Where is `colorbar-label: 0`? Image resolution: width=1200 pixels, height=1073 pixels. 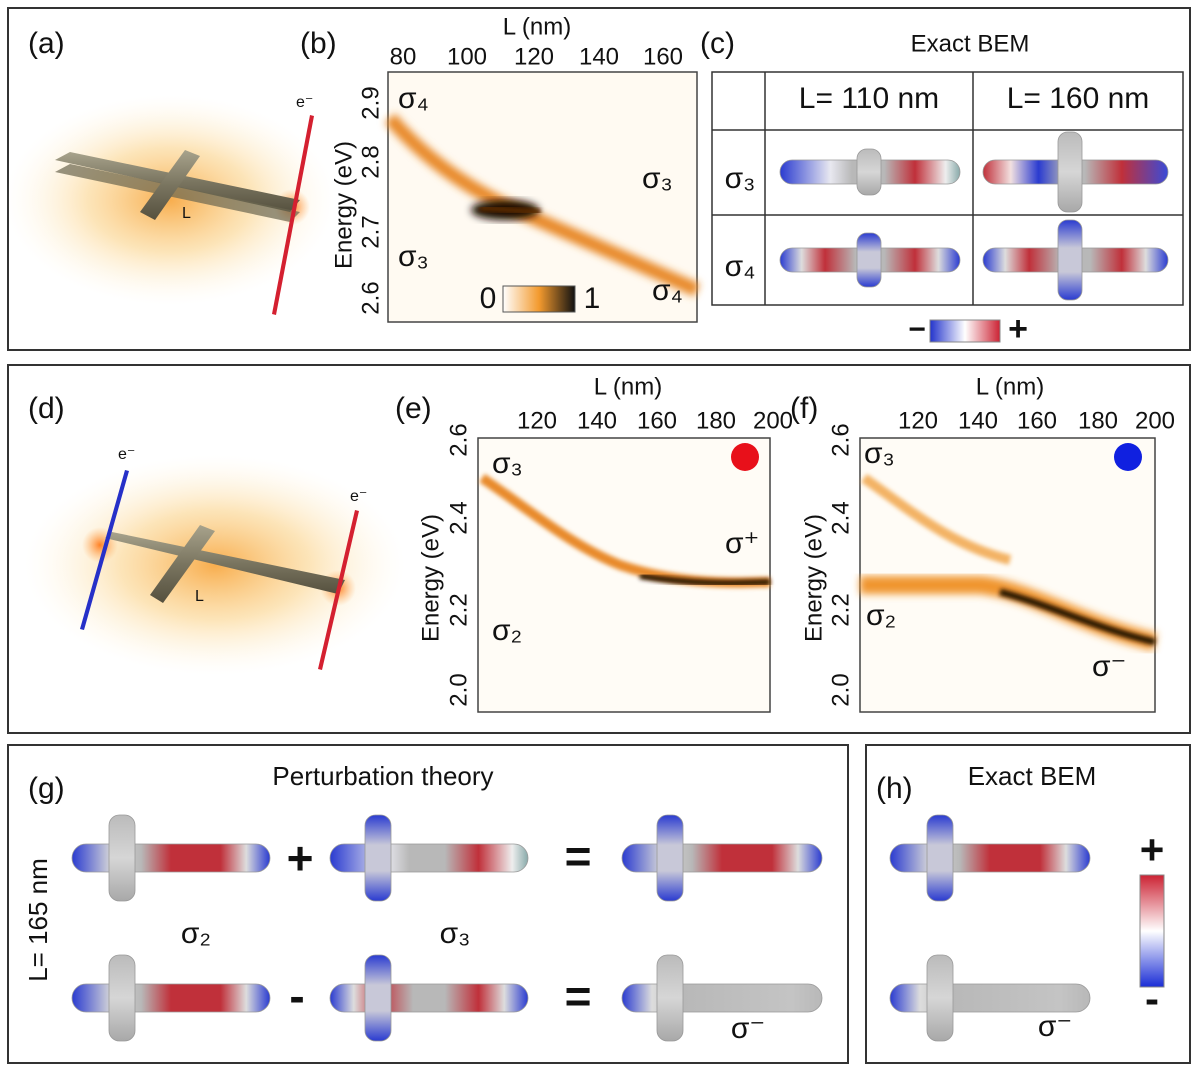 colorbar-label: 0 is located at coordinates (488, 298).